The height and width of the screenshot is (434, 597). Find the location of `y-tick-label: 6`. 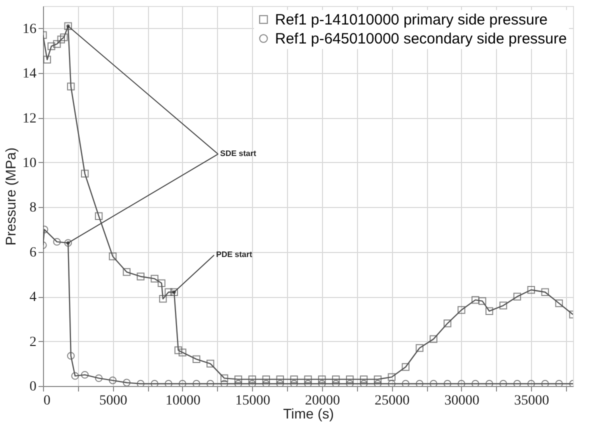

y-tick-label: 6 is located at coordinates (33, 252).